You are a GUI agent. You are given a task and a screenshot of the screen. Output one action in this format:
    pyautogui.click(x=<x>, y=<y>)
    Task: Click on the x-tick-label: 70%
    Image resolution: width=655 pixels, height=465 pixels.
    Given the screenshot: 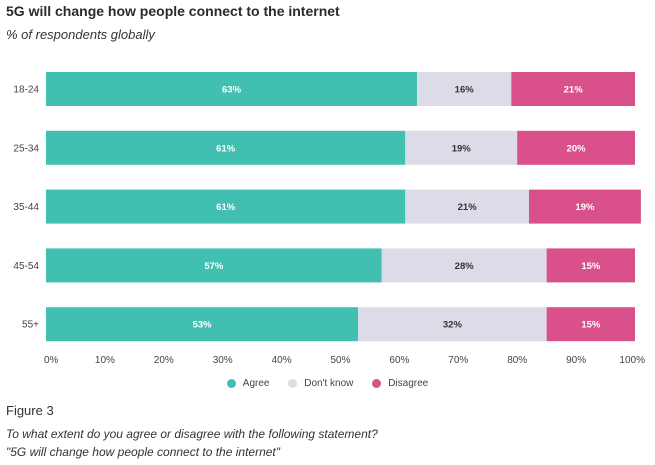 What is the action you would take?
    pyautogui.click(x=458, y=360)
    